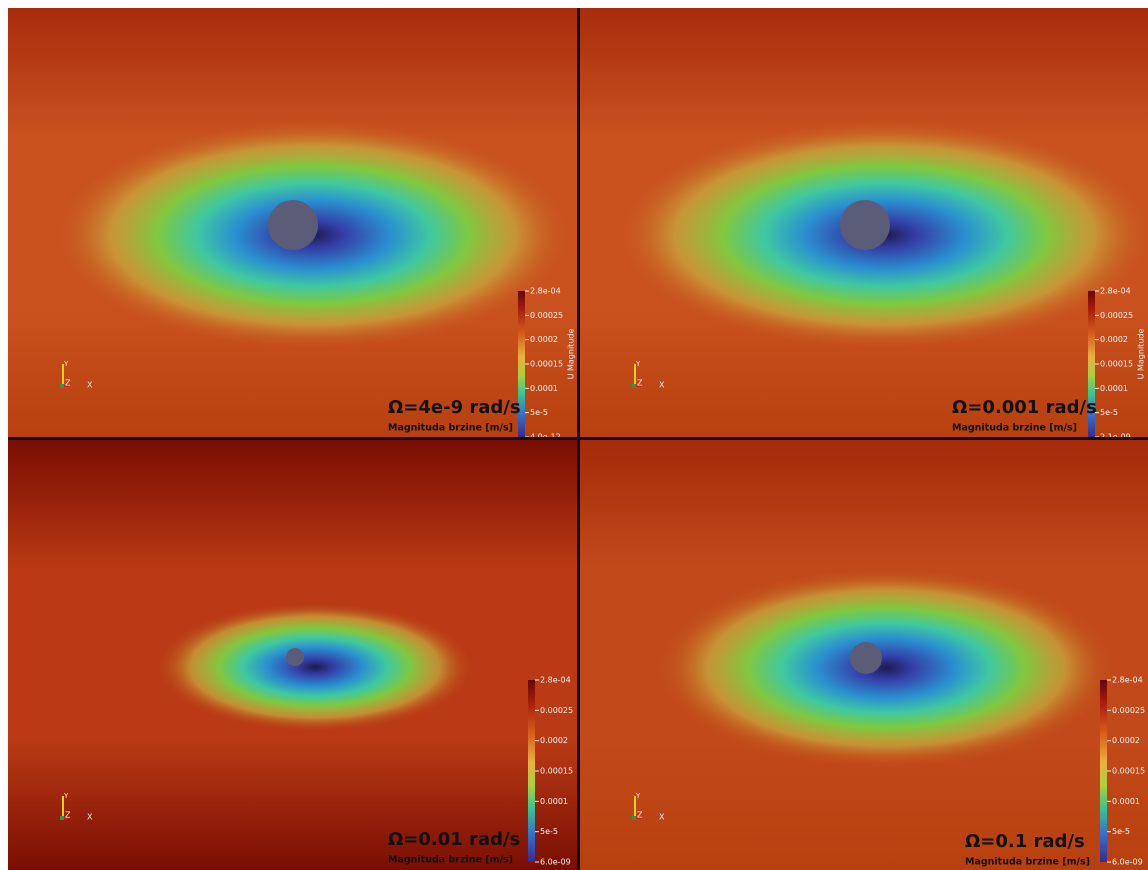 The image size is (1148, 870). Describe the element at coordinates (1025, 841) in the screenshot. I see `panel-title: Ω=0.1 rad/s` at that location.